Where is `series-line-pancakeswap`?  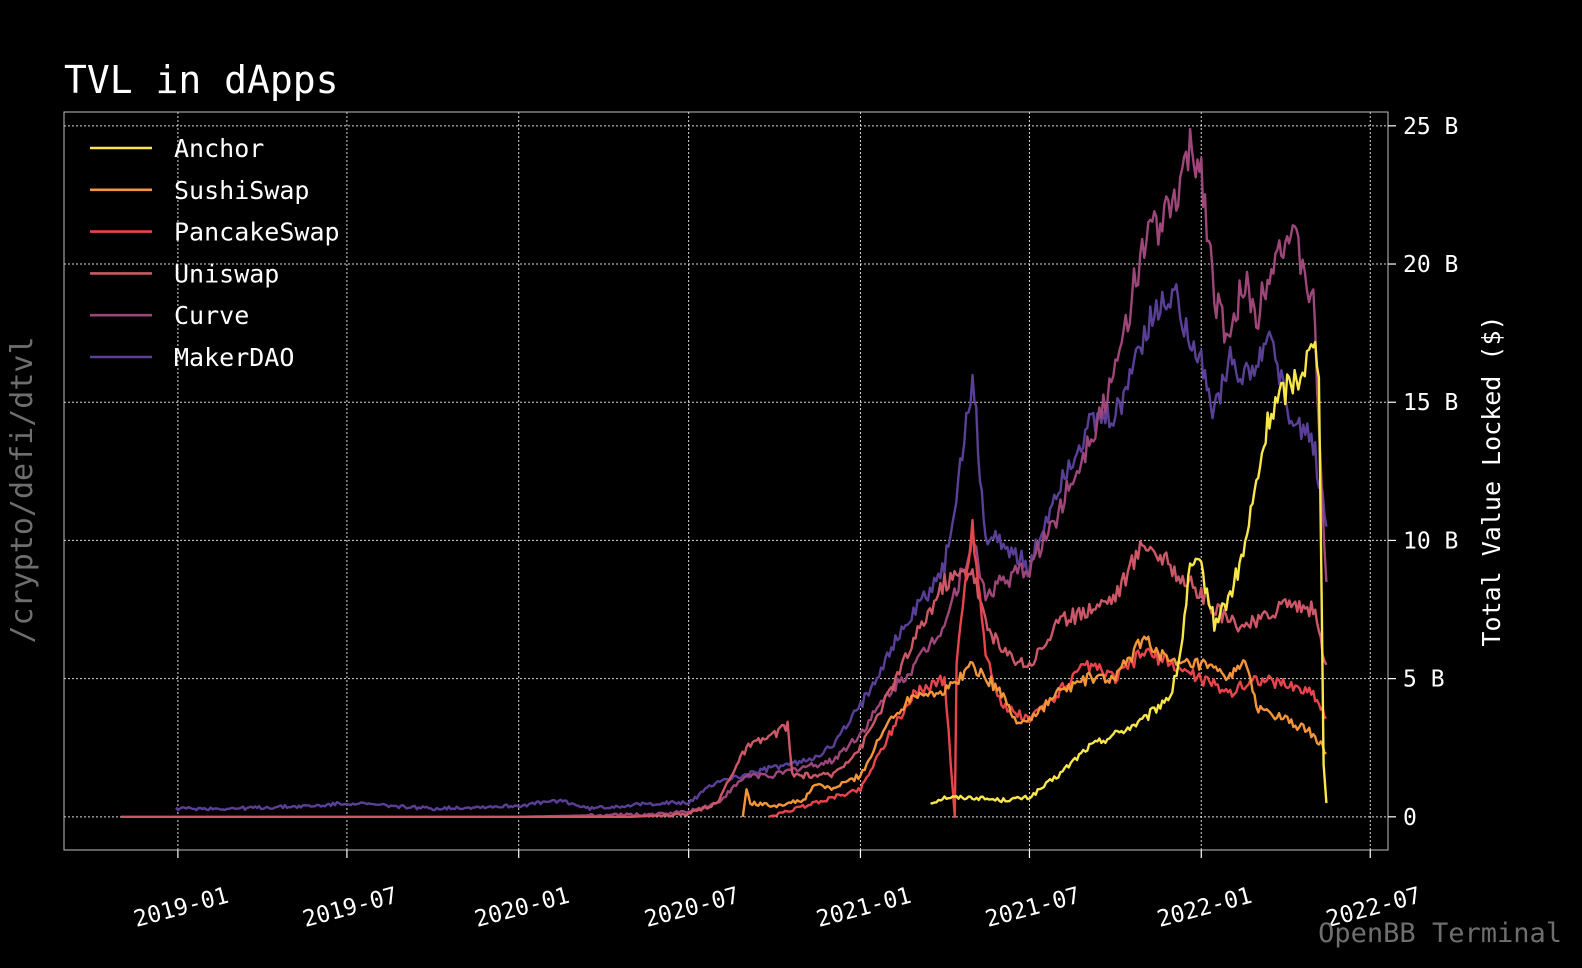 series-line-pancakeswap is located at coordinates (1047, 668).